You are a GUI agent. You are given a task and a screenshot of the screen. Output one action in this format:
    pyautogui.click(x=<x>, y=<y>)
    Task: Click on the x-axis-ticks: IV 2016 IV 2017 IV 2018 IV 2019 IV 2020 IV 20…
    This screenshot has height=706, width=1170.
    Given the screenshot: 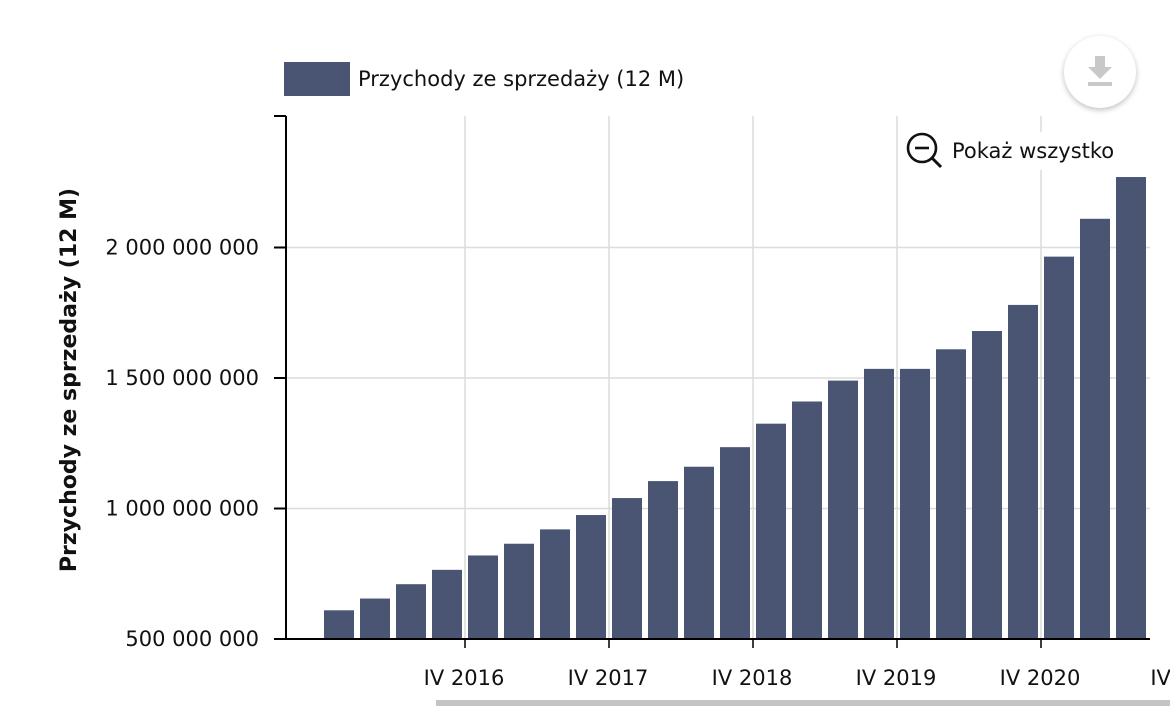 What is the action you would take?
    pyautogui.click(x=797, y=664)
    